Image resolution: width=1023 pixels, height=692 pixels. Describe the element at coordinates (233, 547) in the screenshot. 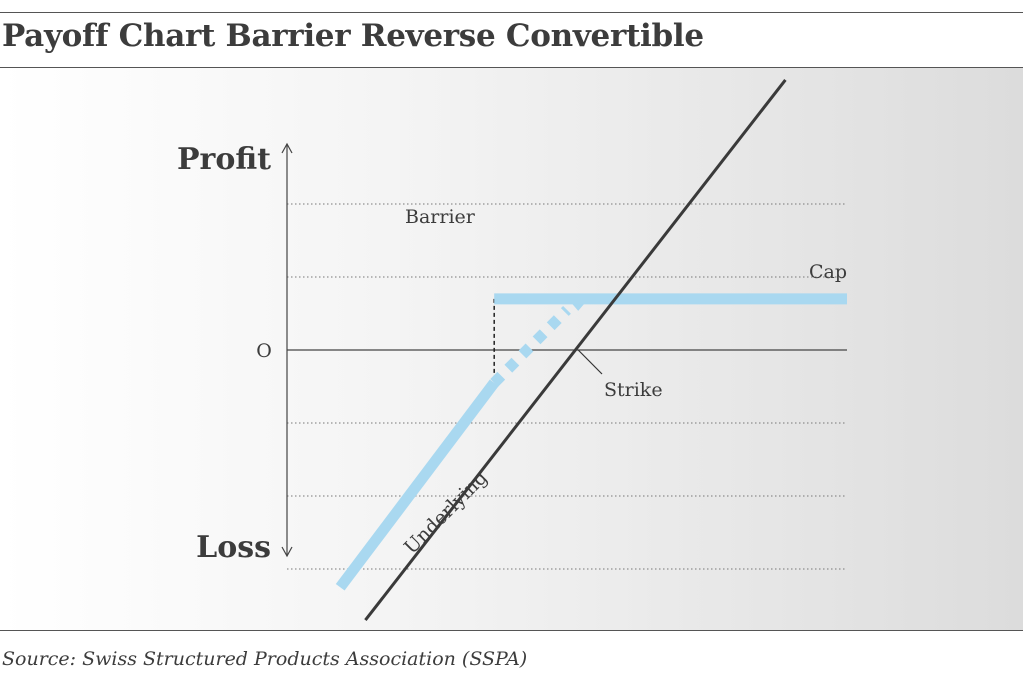

I see `y-axis-label-loss: Loss` at that location.